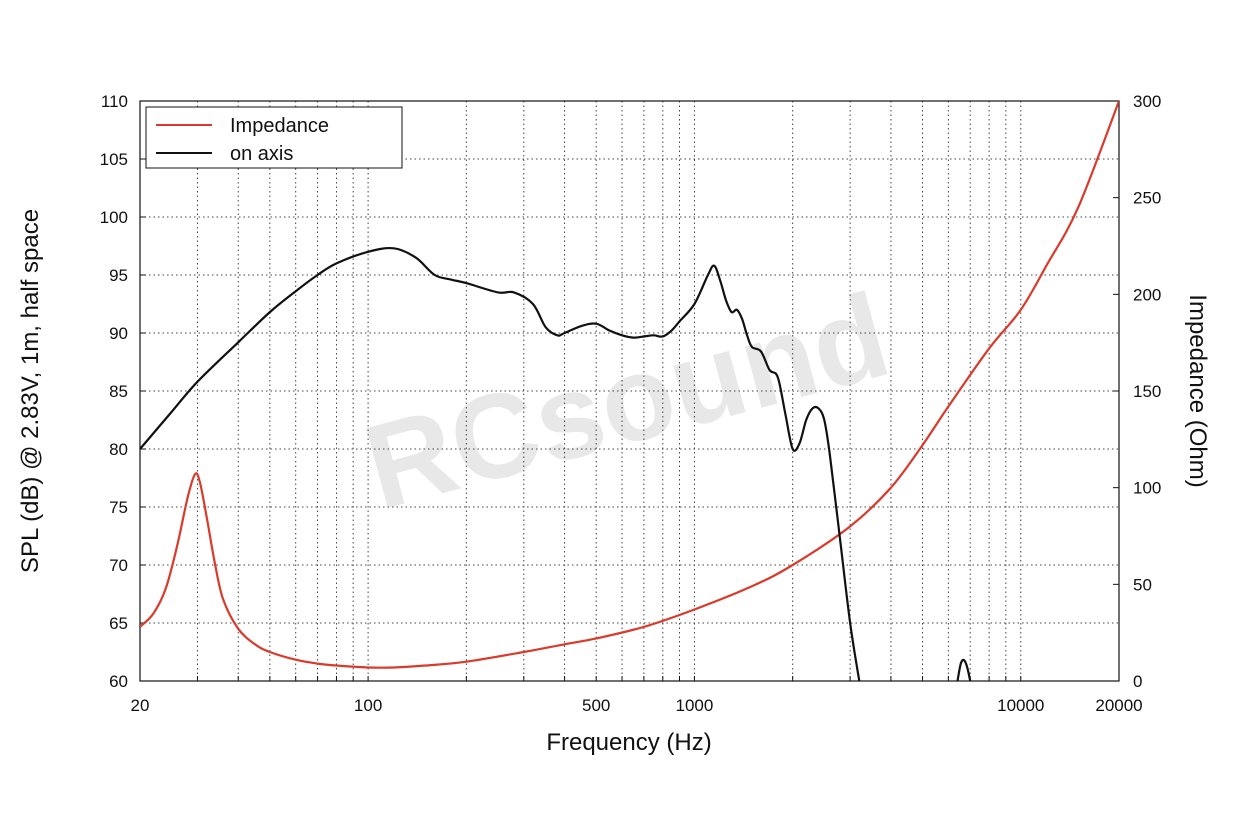  Describe the element at coordinates (279, 126) in the screenshot. I see `legend-label-impedance: Impedance` at that location.